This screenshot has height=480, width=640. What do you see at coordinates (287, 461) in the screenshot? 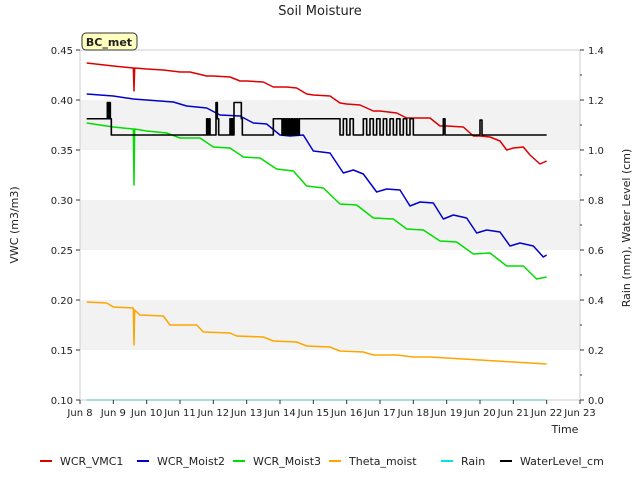
I see `legend-label: WCR_Moist3` at bounding box center [287, 461].